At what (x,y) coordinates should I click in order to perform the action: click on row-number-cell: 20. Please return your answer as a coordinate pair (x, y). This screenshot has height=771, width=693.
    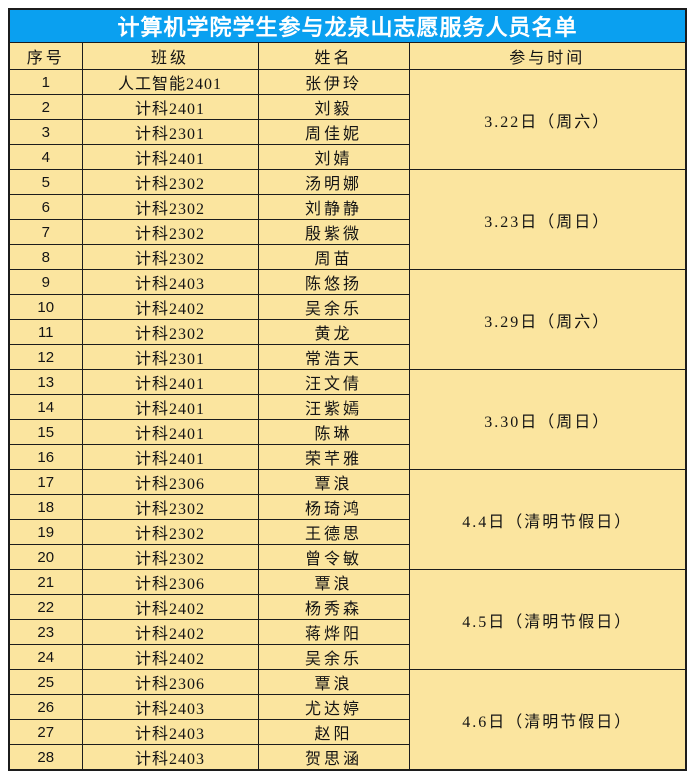
    Looking at the image, I should click on (45, 557).